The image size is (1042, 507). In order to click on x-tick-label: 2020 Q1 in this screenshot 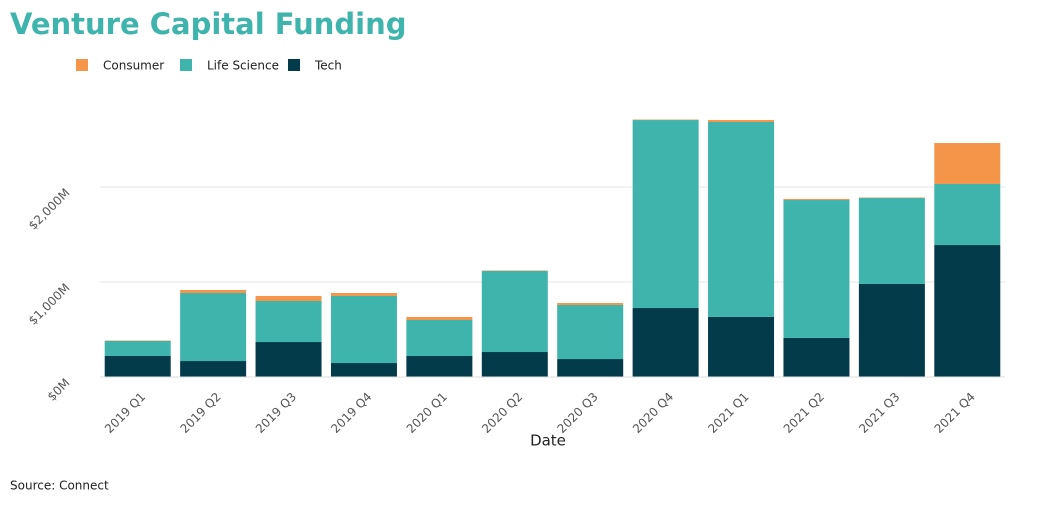, I will do `click(427, 413)`.